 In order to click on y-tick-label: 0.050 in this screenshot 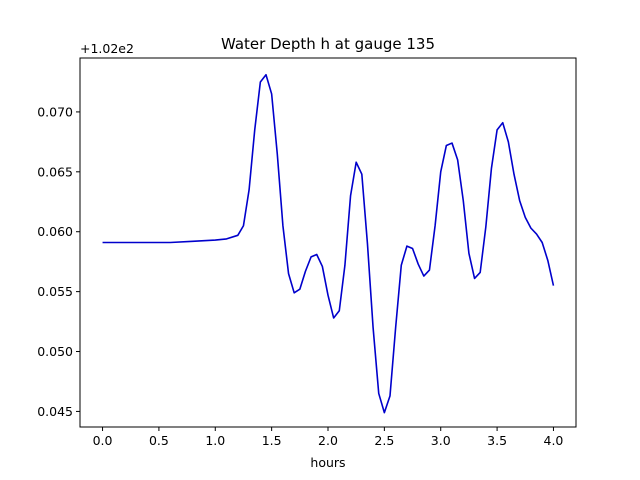, I will do `click(55, 351)`.